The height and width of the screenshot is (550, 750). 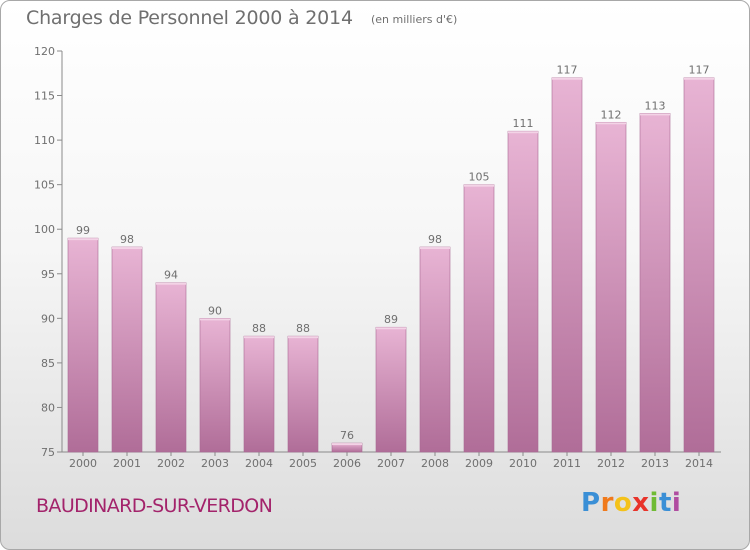 What do you see at coordinates (391, 389) in the screenshot?
I see `bar-2007` at bounding box center [391, 389].